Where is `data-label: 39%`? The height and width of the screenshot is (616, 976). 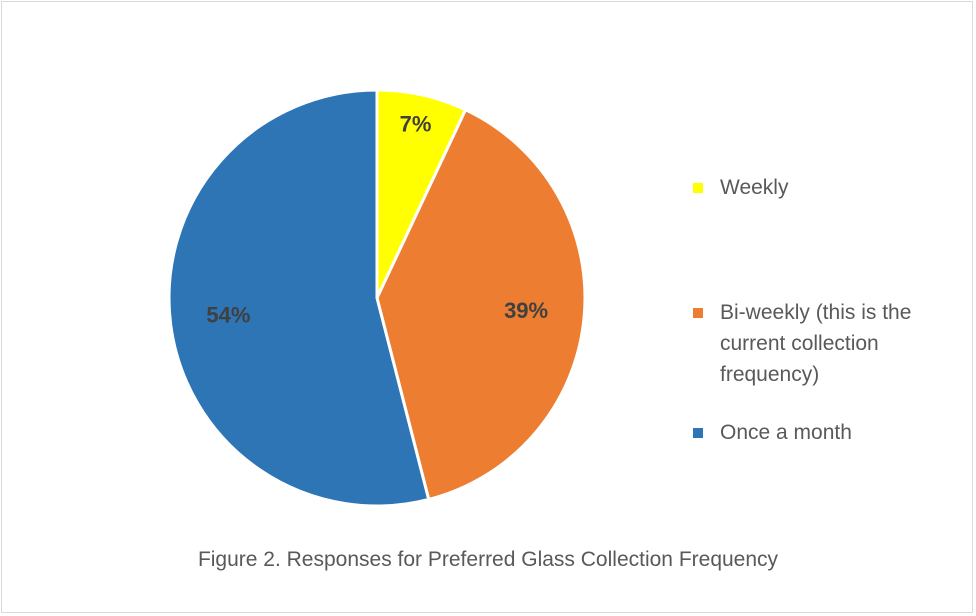
data-label: 39% is located at coordinates (526, 310).